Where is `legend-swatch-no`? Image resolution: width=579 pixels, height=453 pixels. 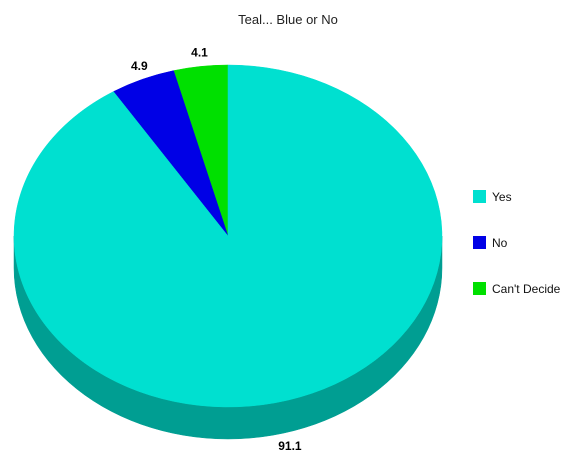 legend-swatch-no is located at coordinates (479, 242).